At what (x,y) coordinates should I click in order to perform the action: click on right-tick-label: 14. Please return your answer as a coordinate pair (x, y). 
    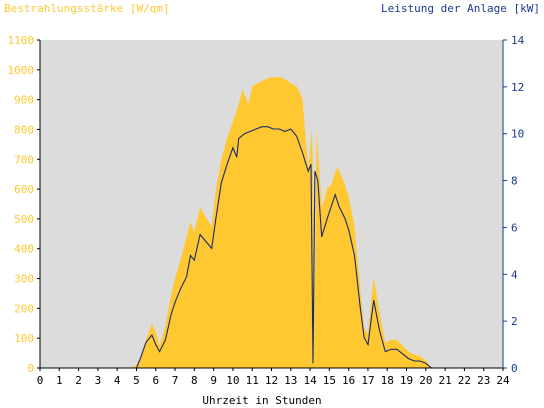
    Looking at the image, I should click on (518, 40).